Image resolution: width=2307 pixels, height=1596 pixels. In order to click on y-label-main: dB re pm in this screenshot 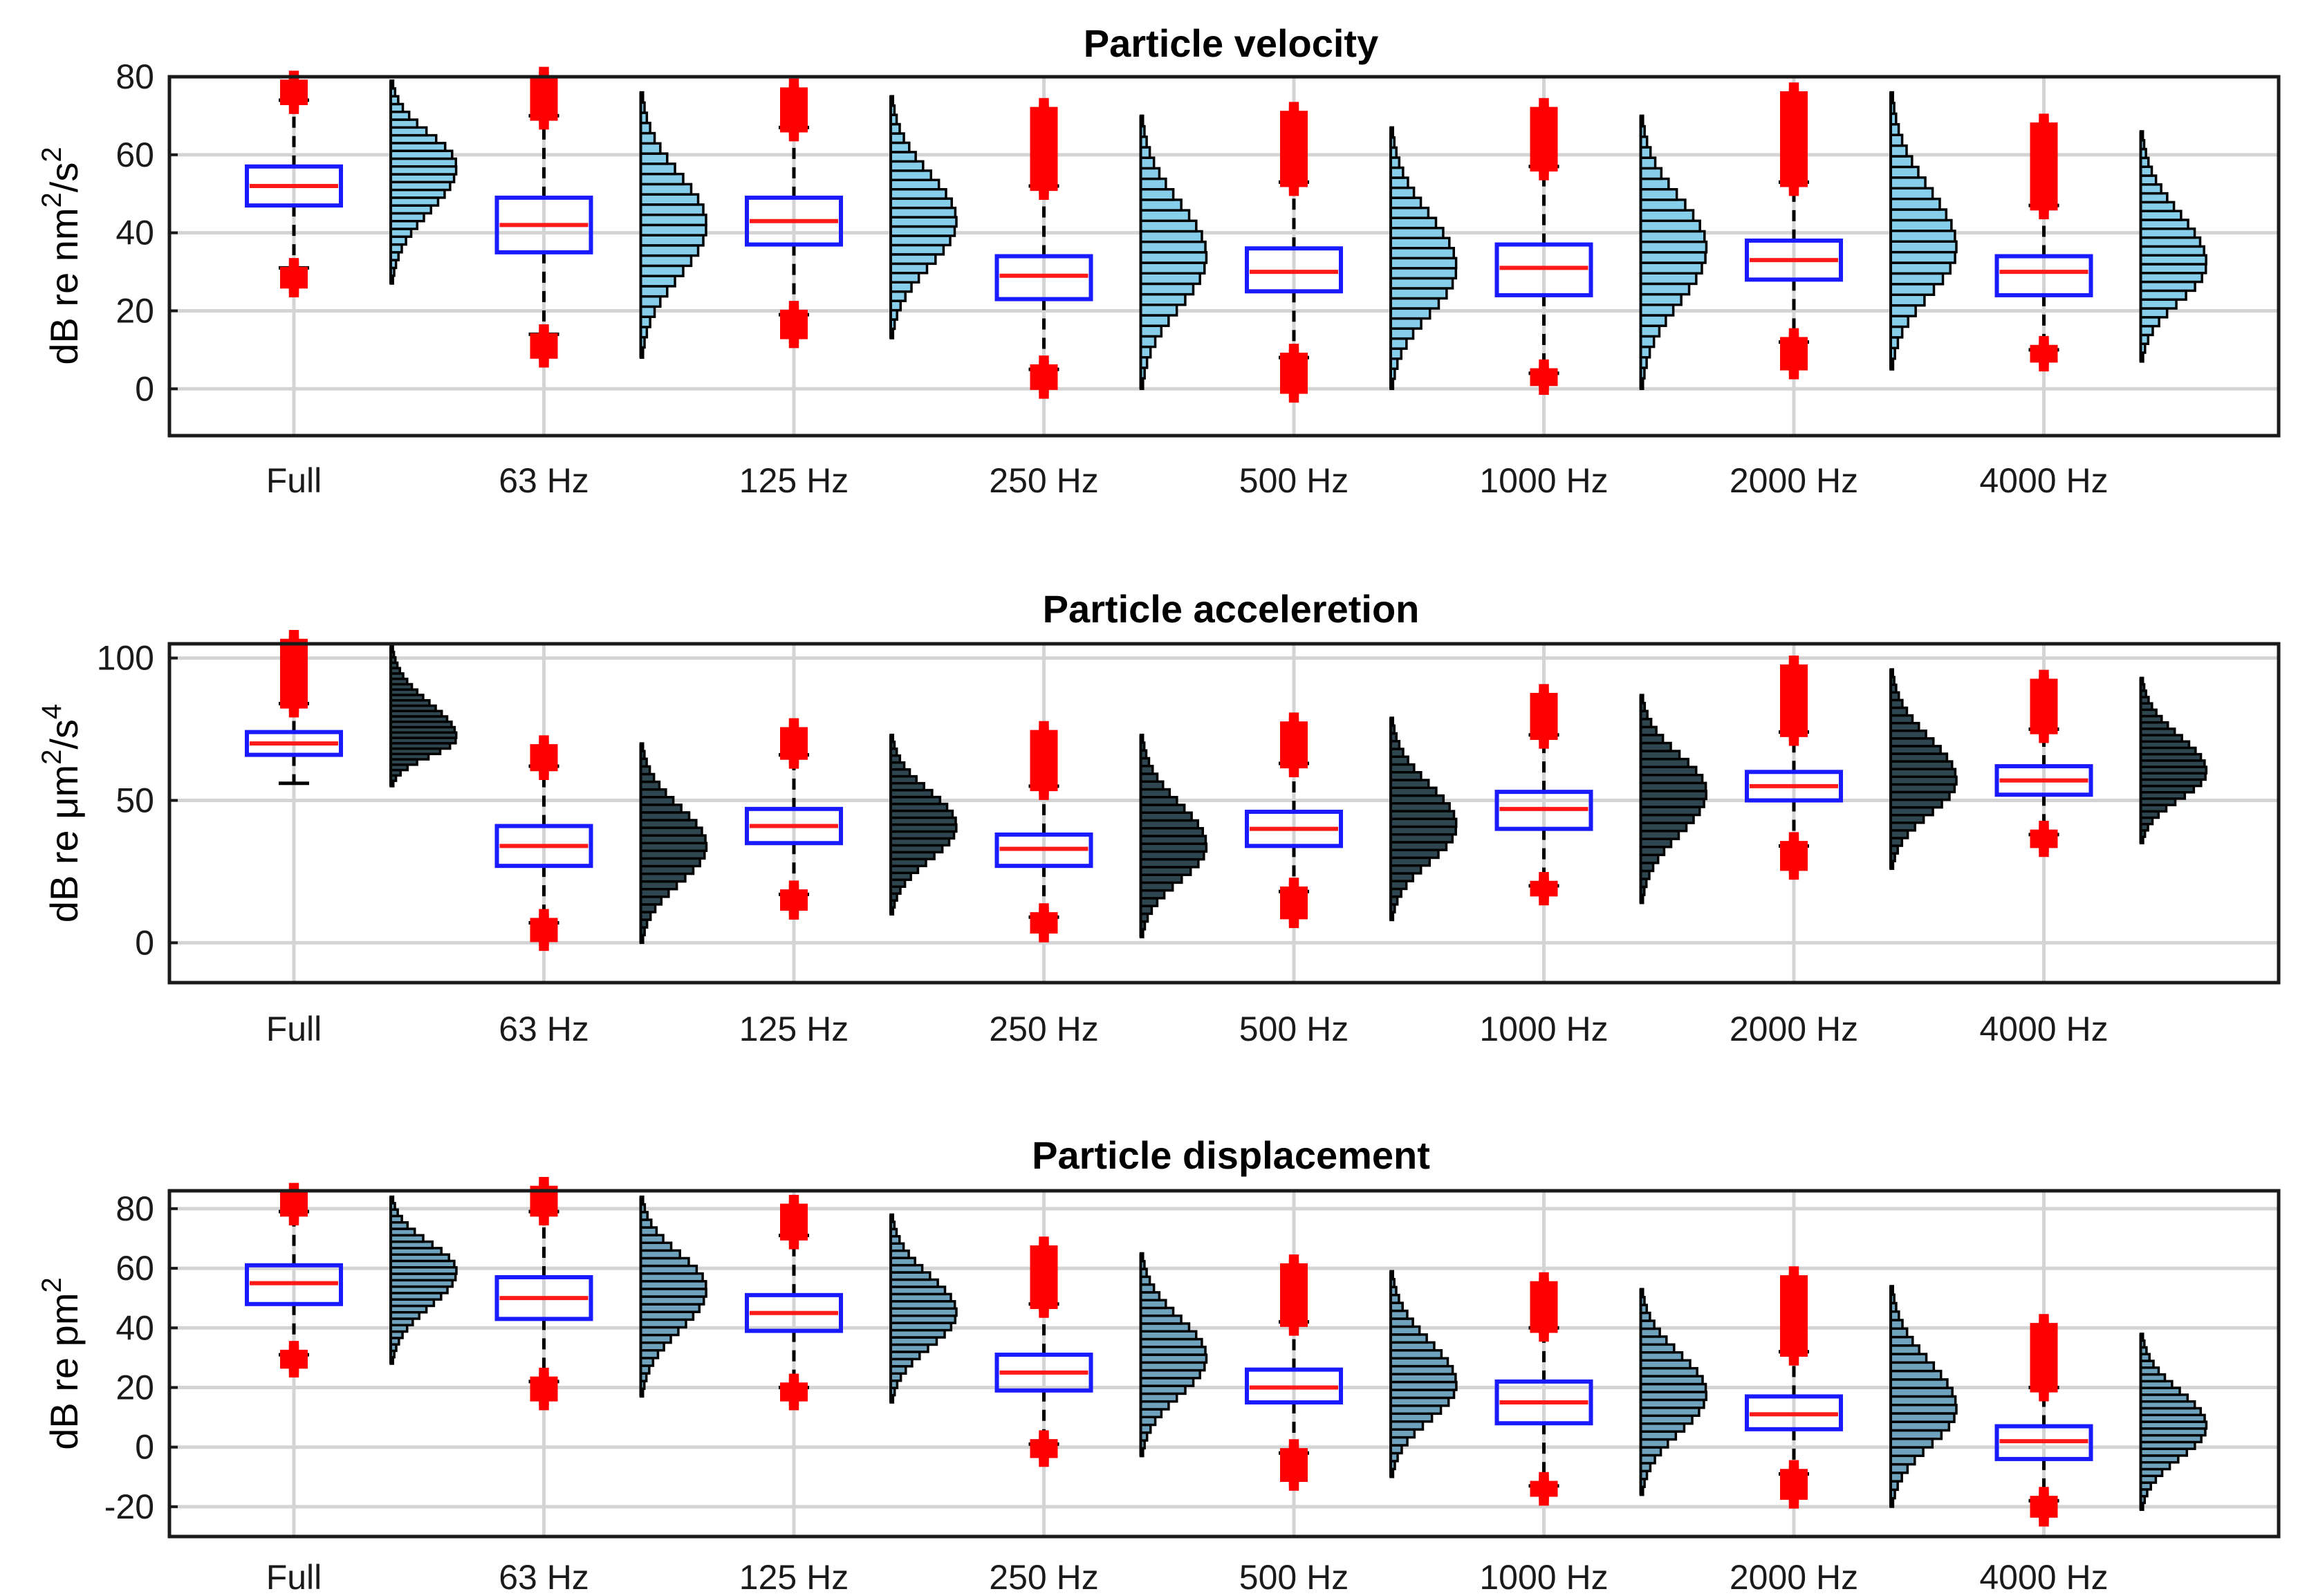, I will do `click(64, 1372)`.